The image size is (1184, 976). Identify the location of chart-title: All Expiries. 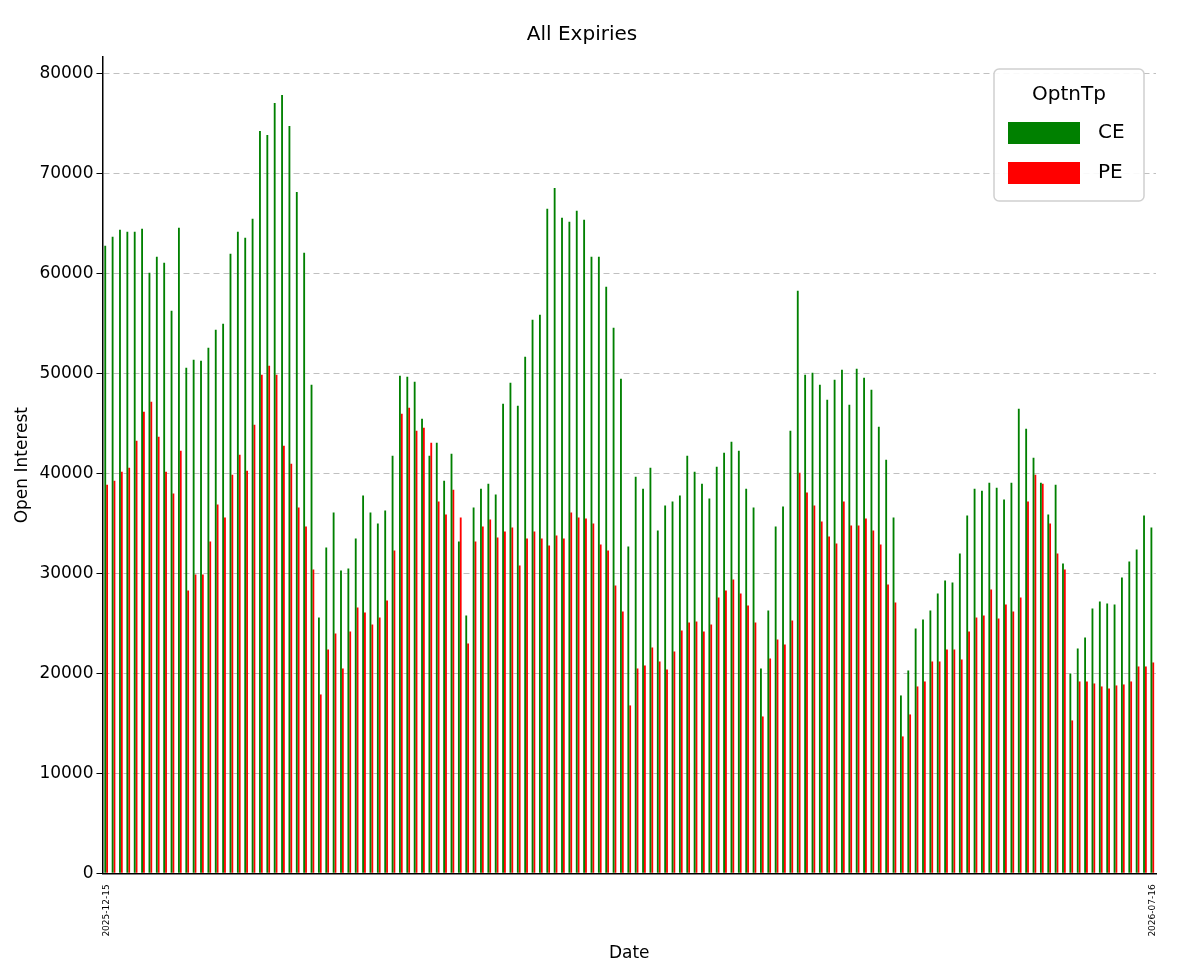
(582, 33).